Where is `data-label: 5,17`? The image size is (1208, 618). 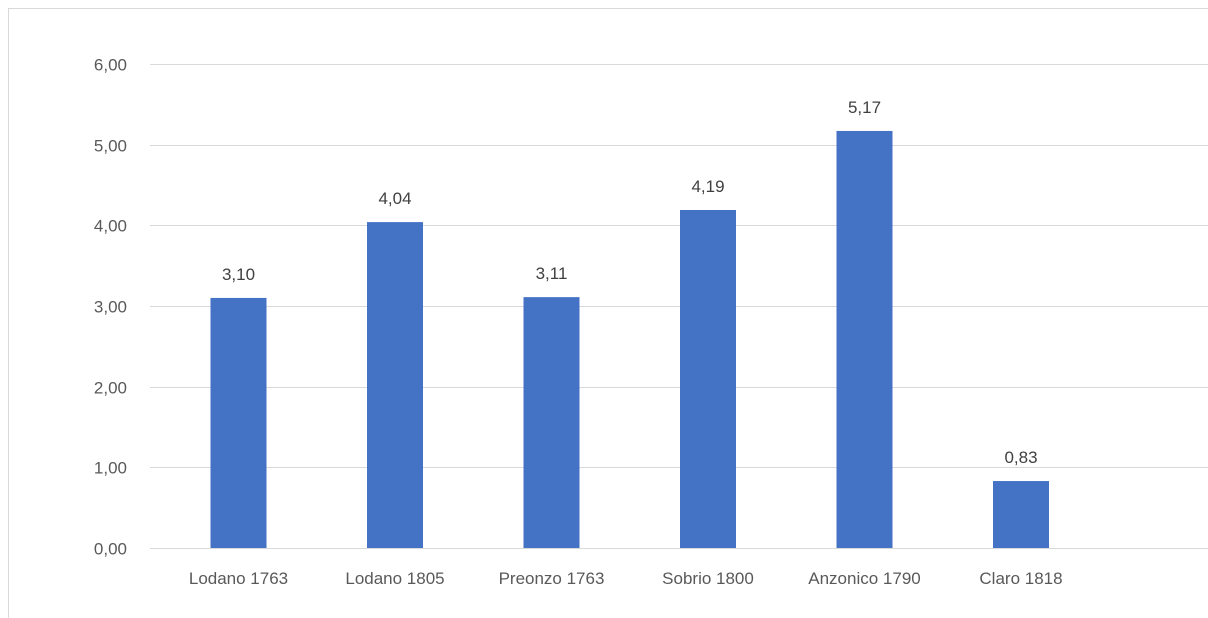 data-label: 5,17 is located at coordinates (864, 107).